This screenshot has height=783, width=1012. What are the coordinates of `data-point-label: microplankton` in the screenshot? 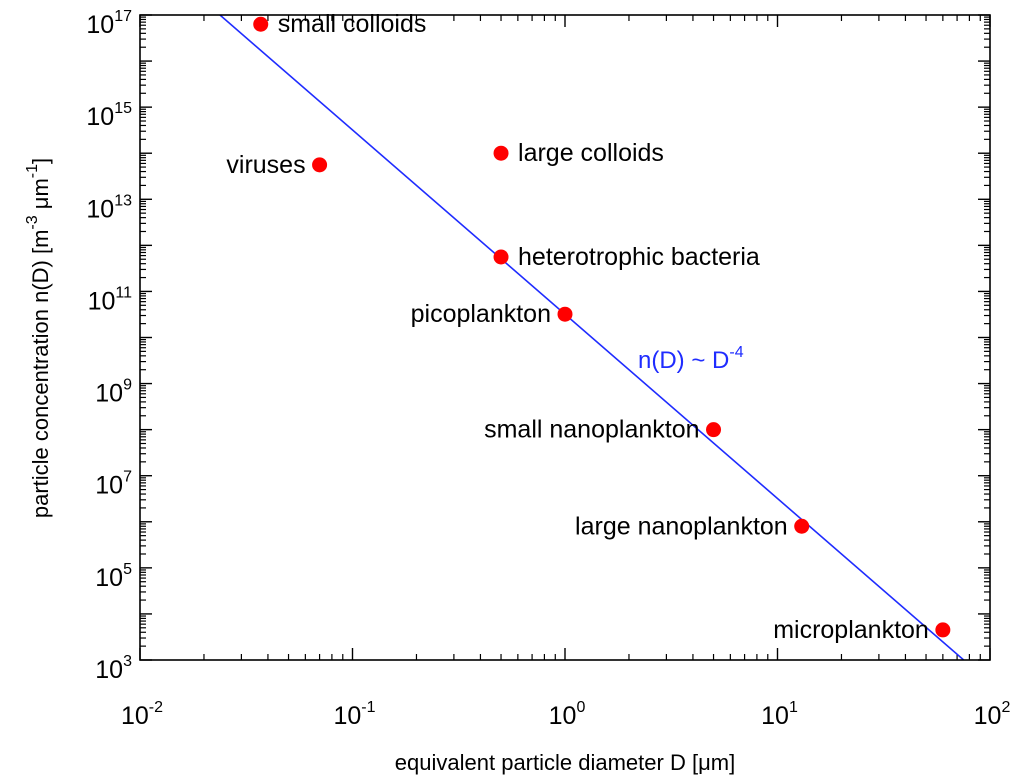 It's located at (851, 630).